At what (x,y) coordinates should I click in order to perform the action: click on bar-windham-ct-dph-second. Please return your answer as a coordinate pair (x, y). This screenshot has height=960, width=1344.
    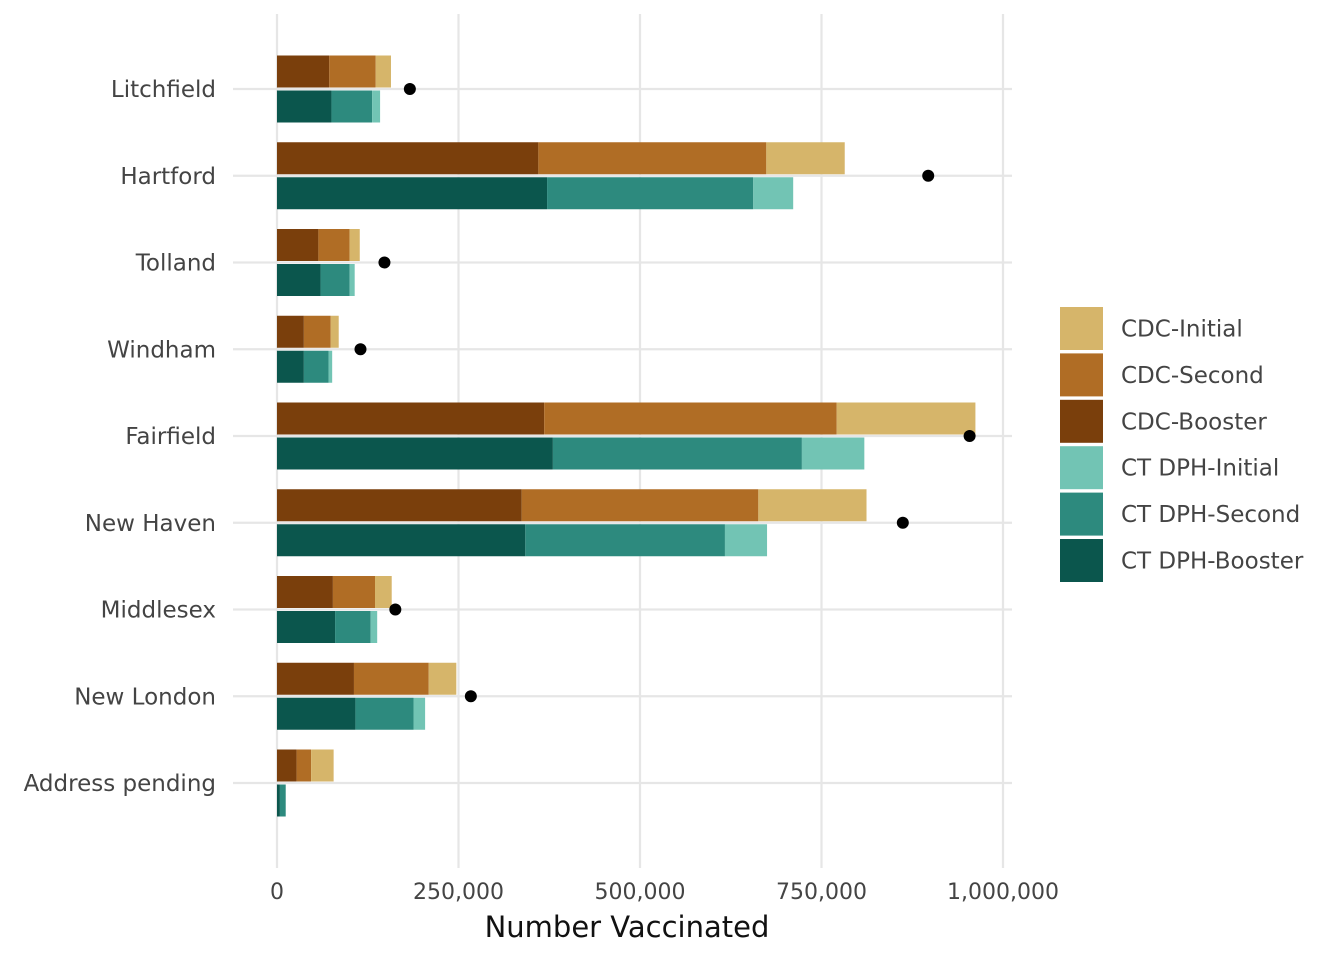
    Looking at the image, I should click on (316, 366).